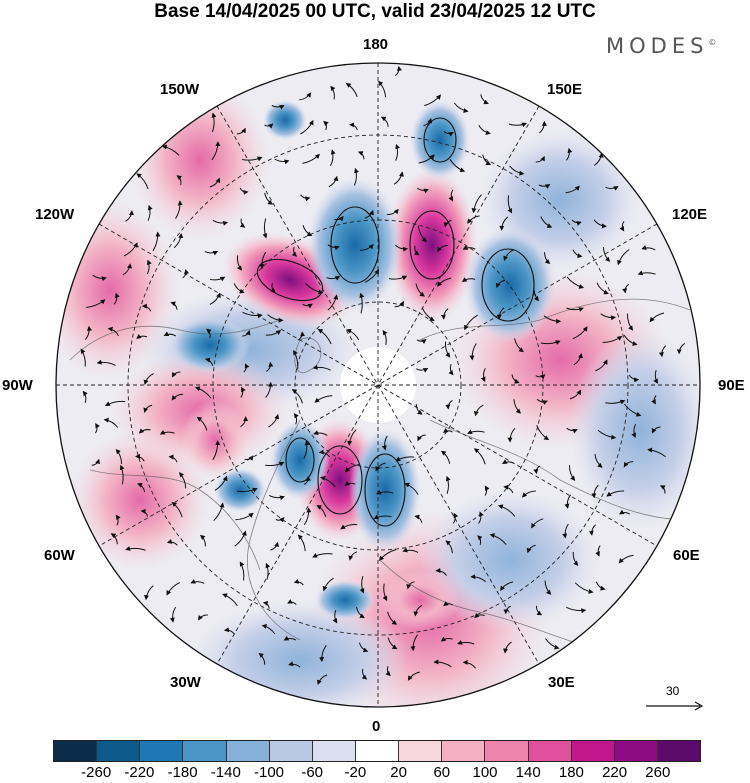  Describe the element at coordinates (565, 89) in the screenshot. I see `lon-label-150e: 150E` at that location.